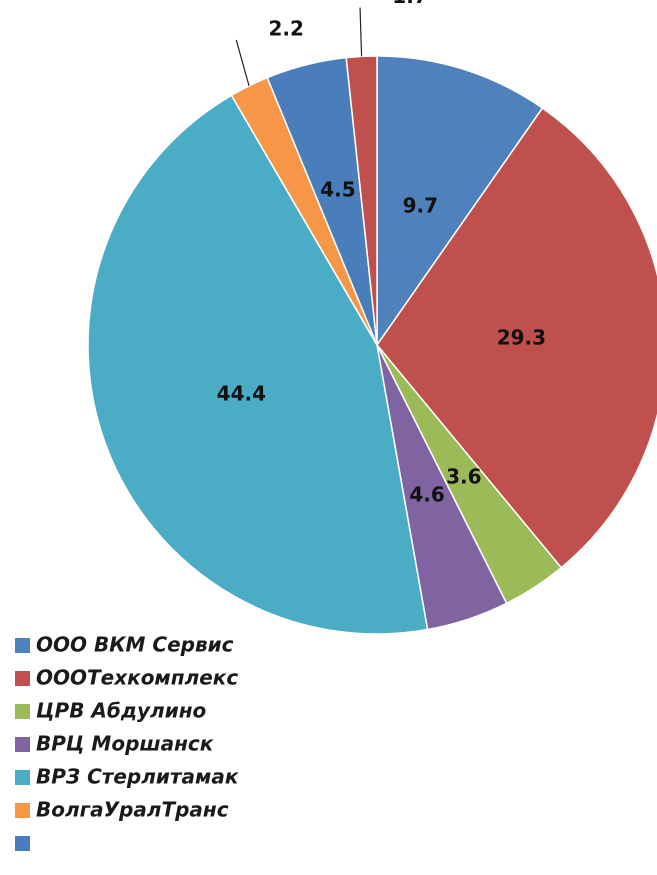 This screenshot has width=657, height=875. What do you see at coordinates (135, 645) in the screenshot?
I see `legend-label: ООО ВКМ Сервис` at bounding box center [135, 645].